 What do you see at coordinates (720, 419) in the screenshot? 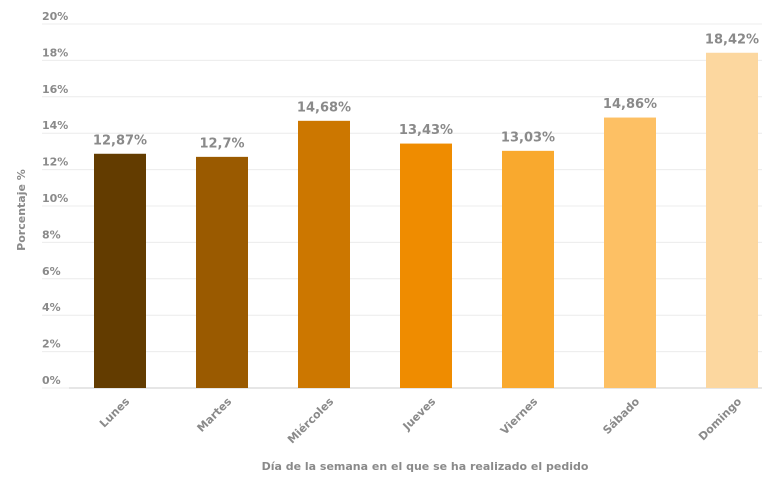
I see `x-tick-label: Domingo` at bounding box center [720, 419].